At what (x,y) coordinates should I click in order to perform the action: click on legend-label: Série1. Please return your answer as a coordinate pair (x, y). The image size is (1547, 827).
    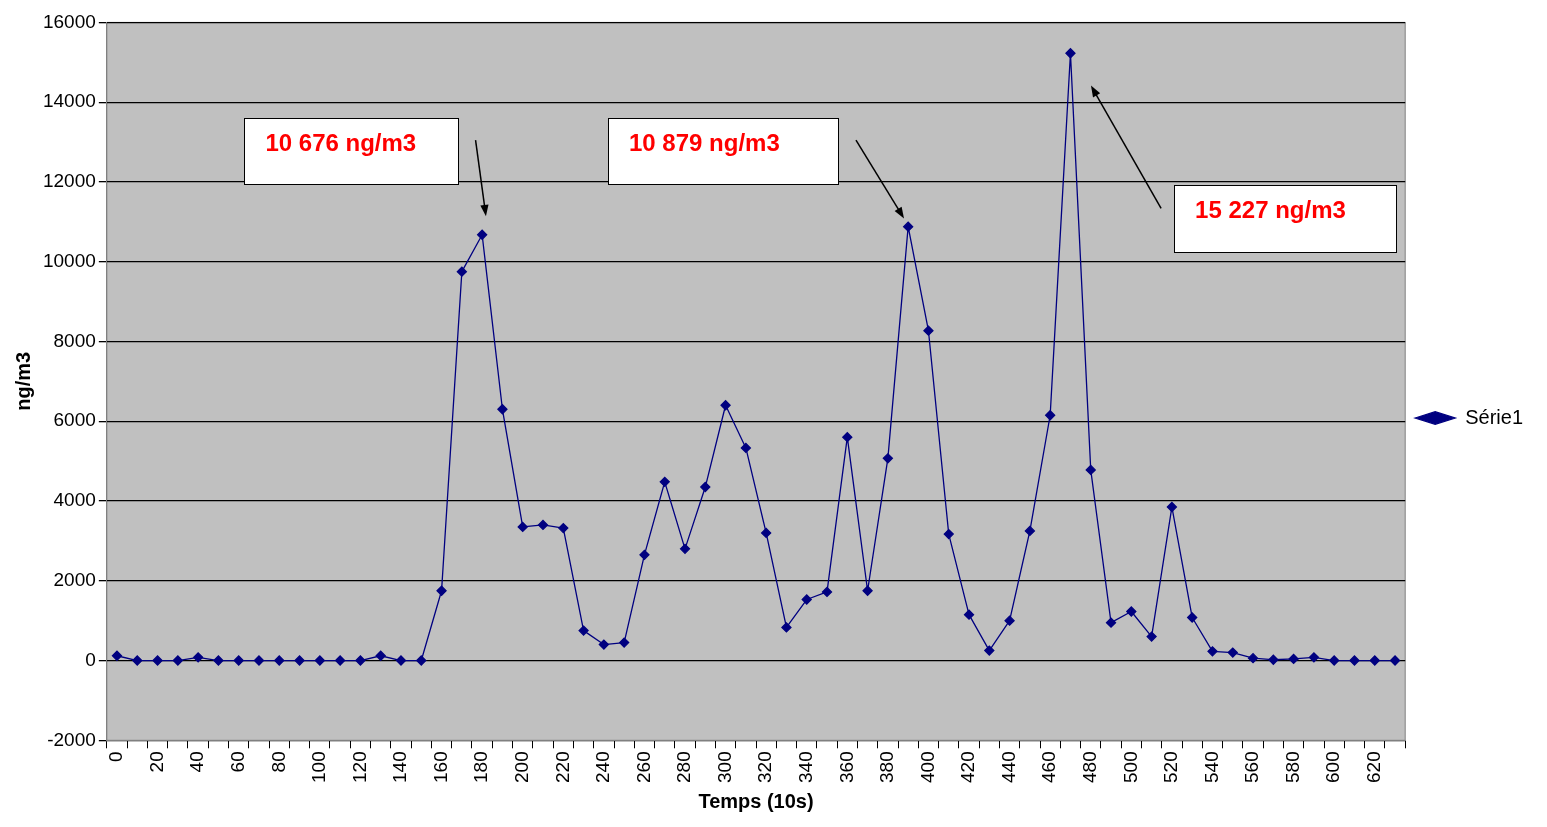
    Looking at the image, I should click on (1494, 416).